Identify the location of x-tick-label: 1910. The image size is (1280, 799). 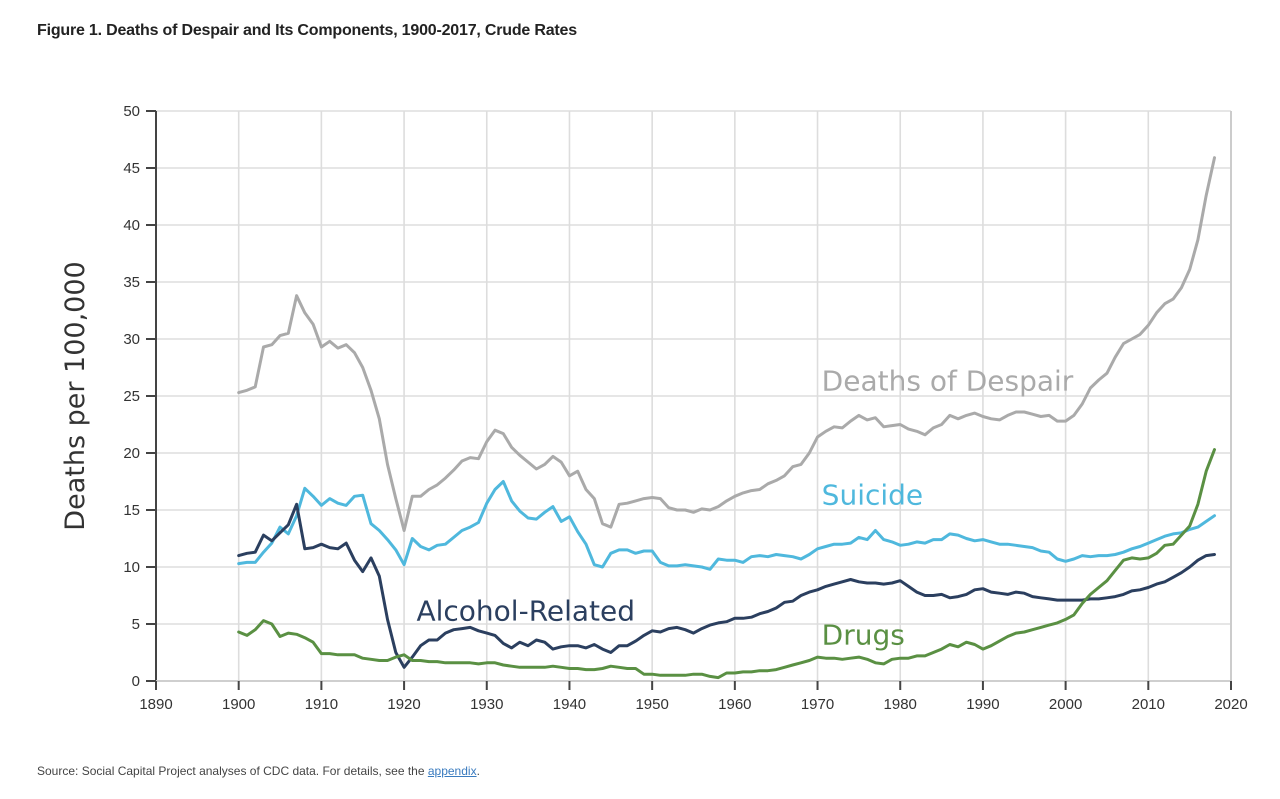
(321, 704).